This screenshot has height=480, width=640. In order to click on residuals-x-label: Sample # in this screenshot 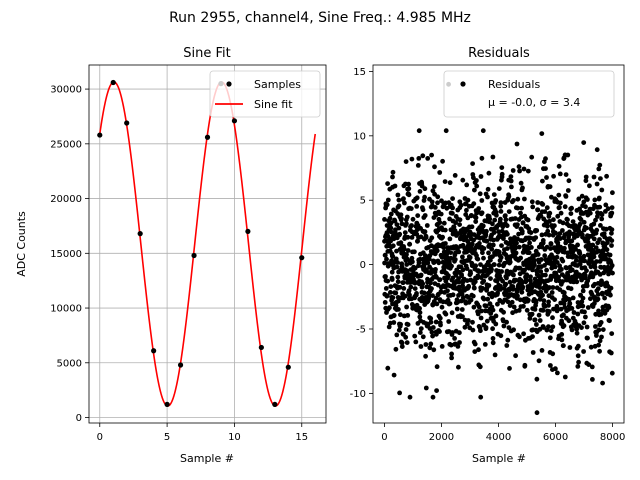, I will do `click(499, 458)`.